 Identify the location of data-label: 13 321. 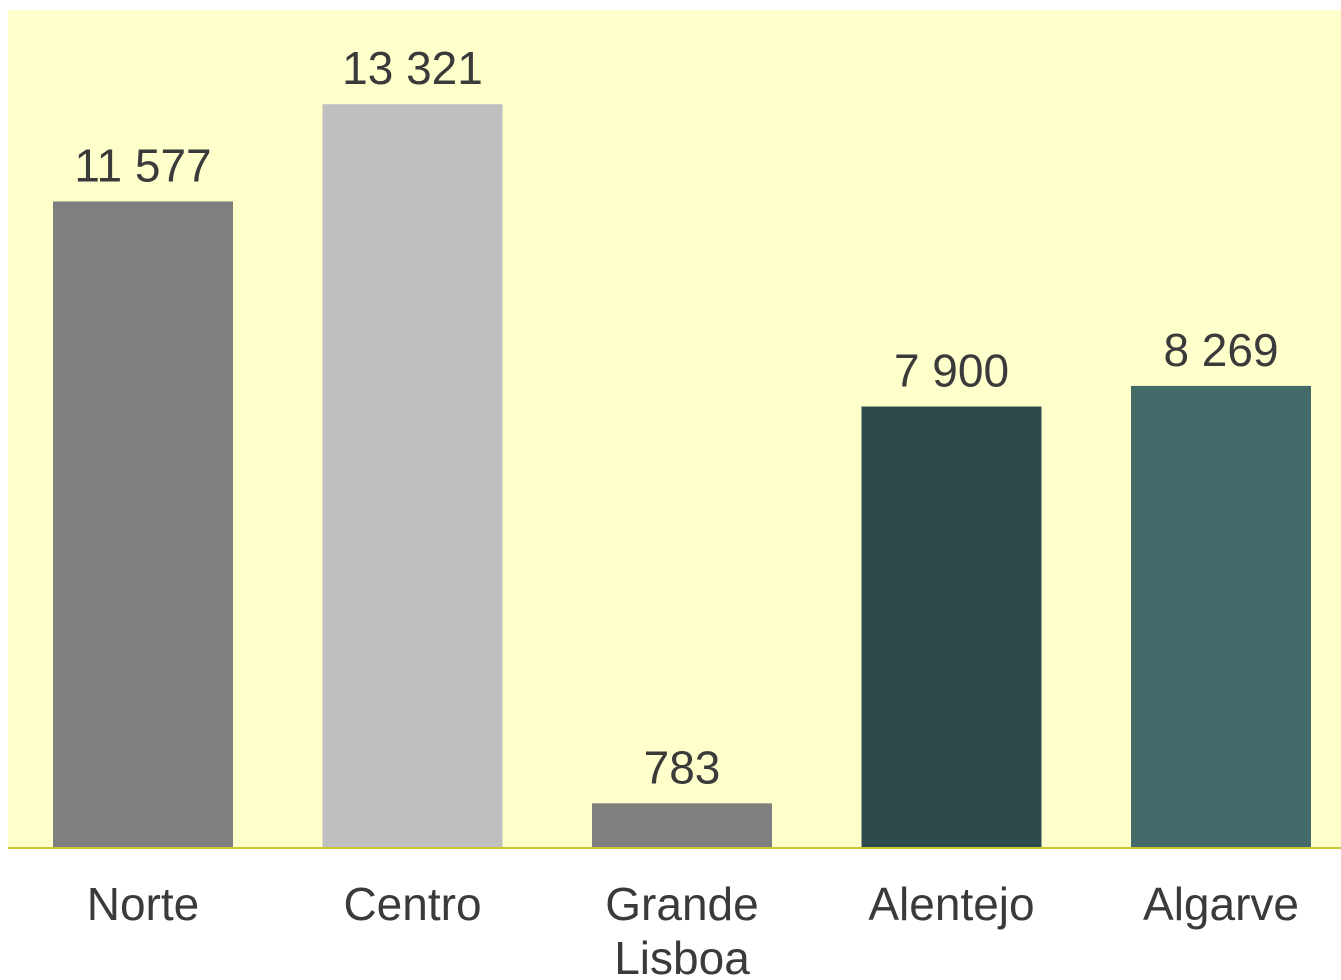
(412, 68).